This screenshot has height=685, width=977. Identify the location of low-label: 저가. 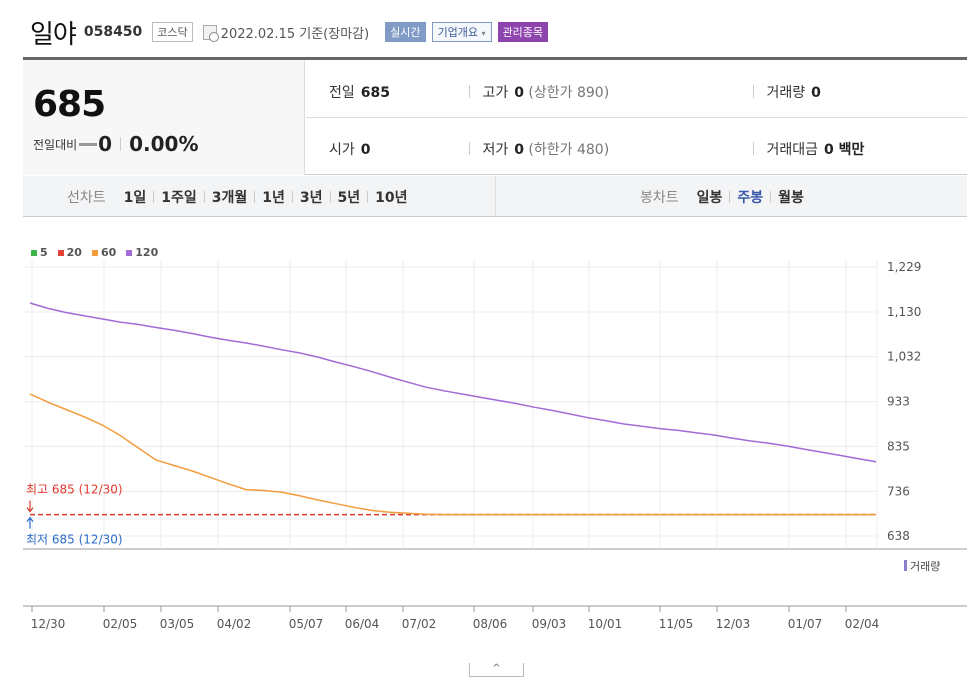
(495, 150).